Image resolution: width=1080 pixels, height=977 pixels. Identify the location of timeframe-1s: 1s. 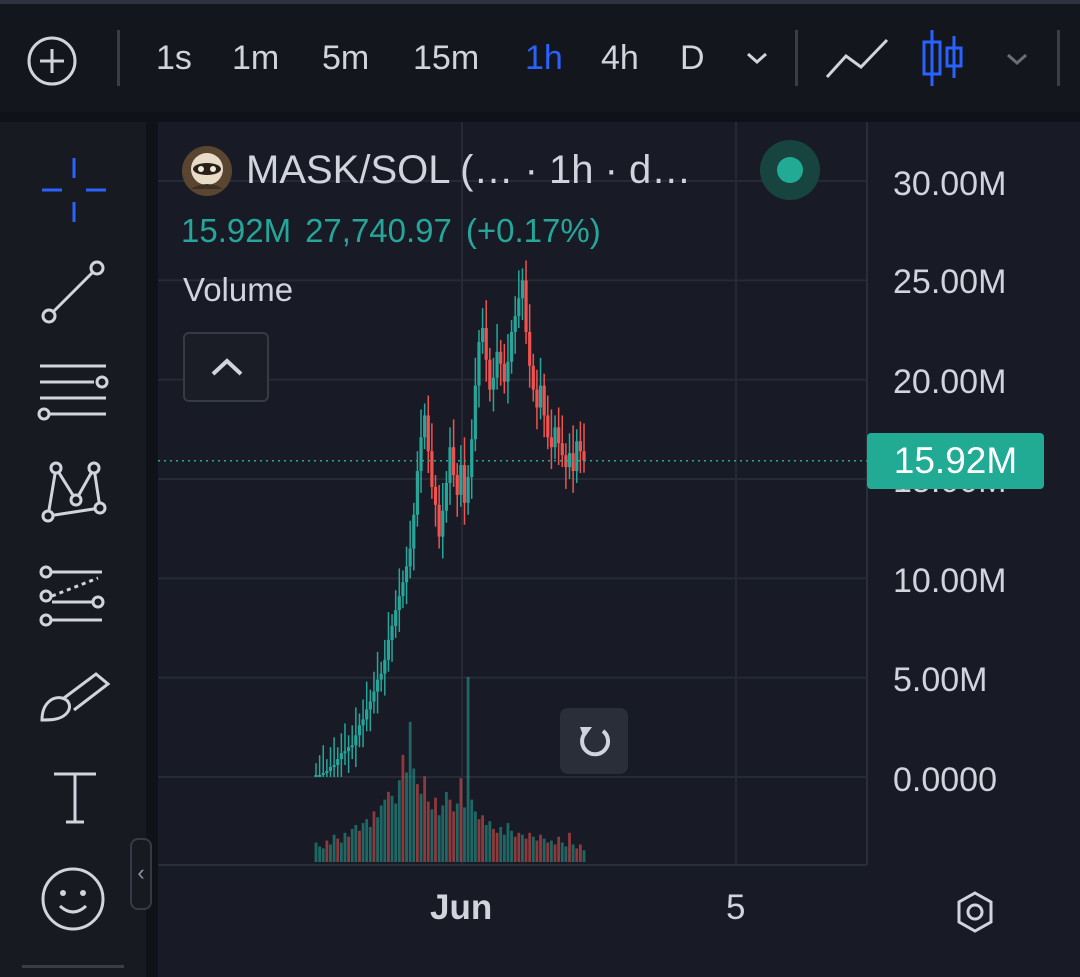
(174, 58).